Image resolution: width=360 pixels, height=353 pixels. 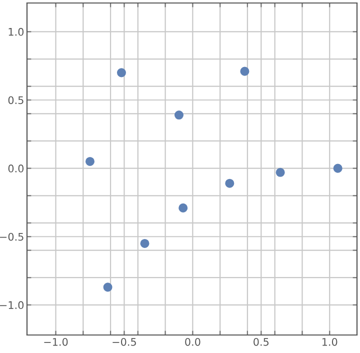 I want to click on x-tick-label: 0.5, so click(x=261, y=342).